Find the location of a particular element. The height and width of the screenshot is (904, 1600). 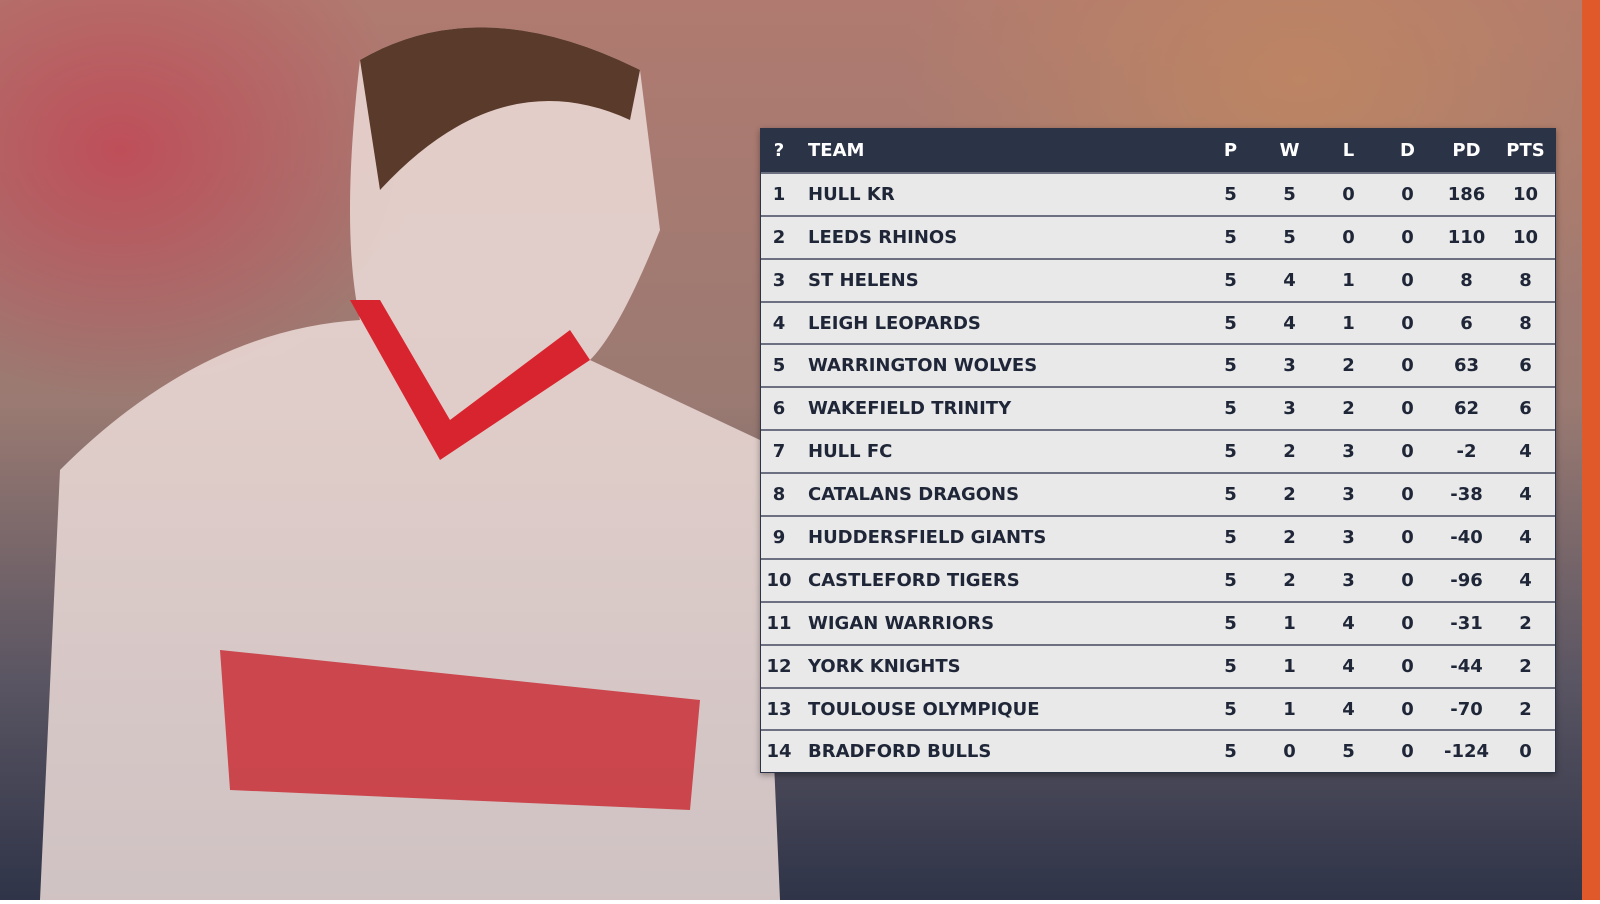

table-cell: 63 is located at coordinates (1466, 366).